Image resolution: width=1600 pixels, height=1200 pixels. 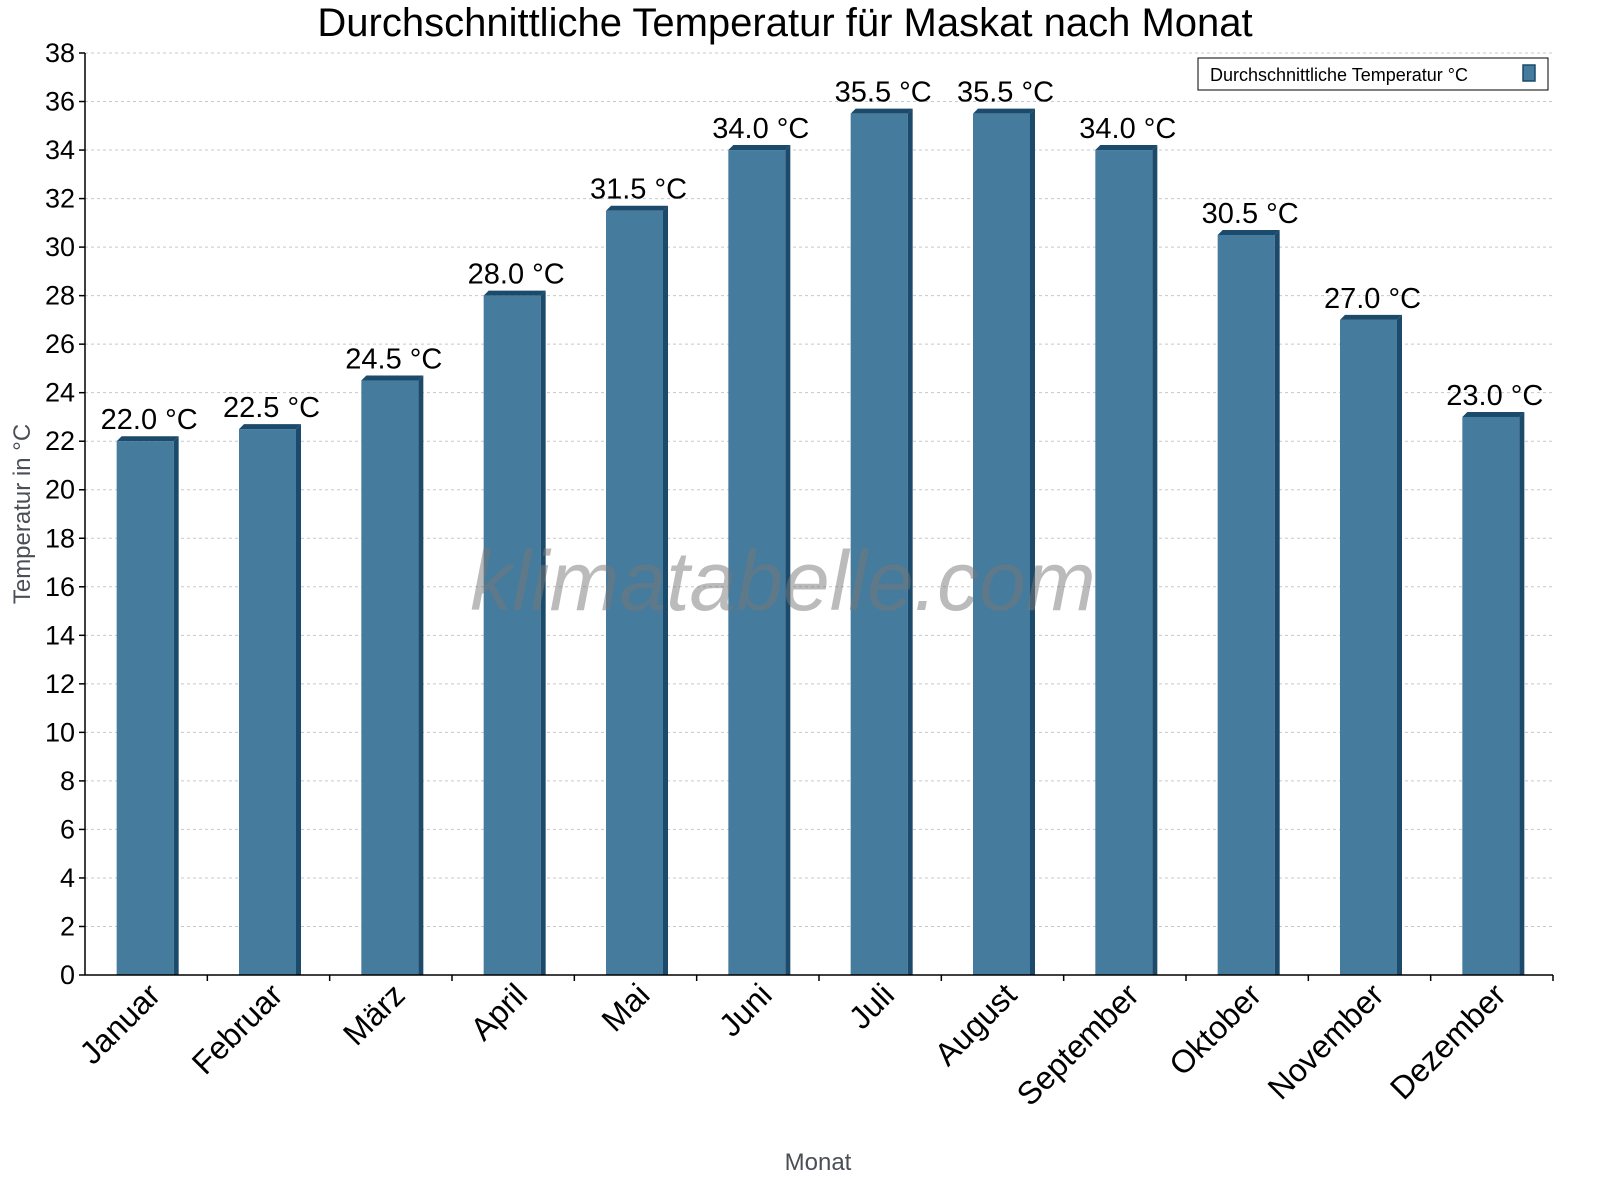 What do you see at coordinates (638, 190) in the screenshot?
I see `data-label: 31.5 °C` at bounding box center [638, 190].